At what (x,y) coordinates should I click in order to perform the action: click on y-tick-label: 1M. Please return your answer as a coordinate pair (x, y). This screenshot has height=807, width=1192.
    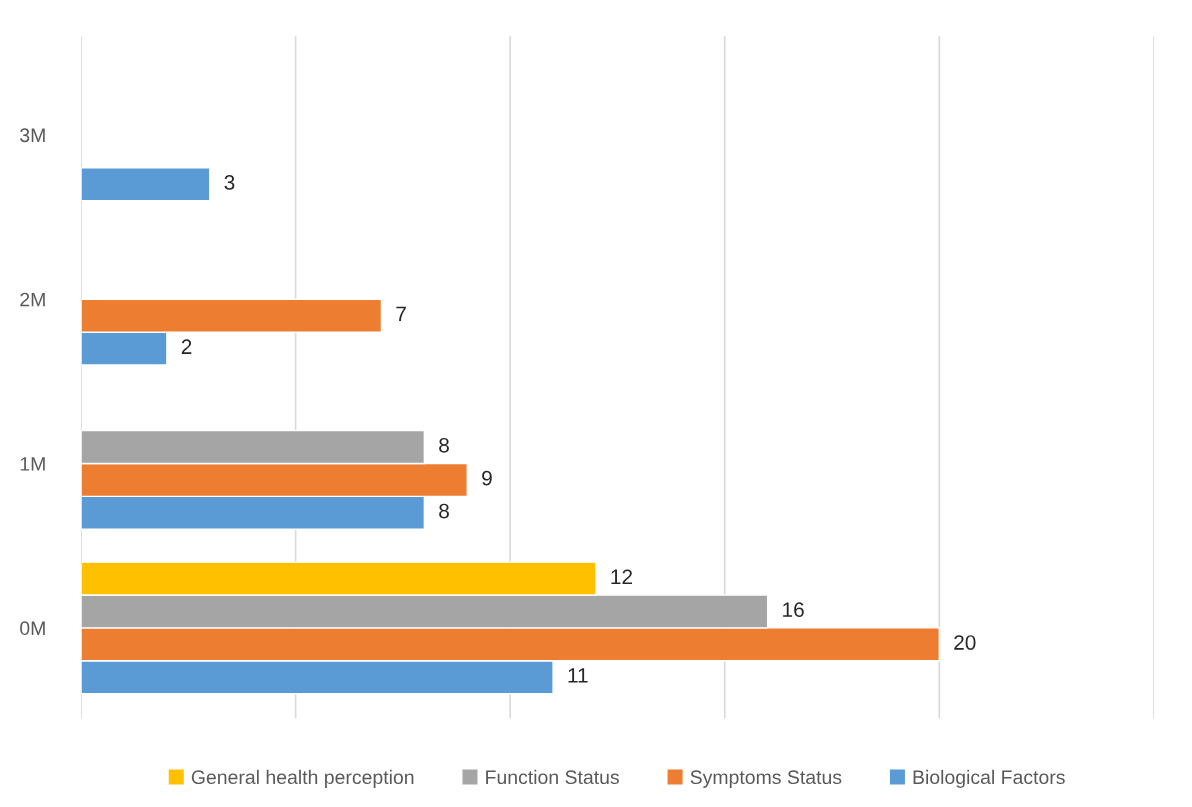
    Looking at the image, I should click on (32, 464).